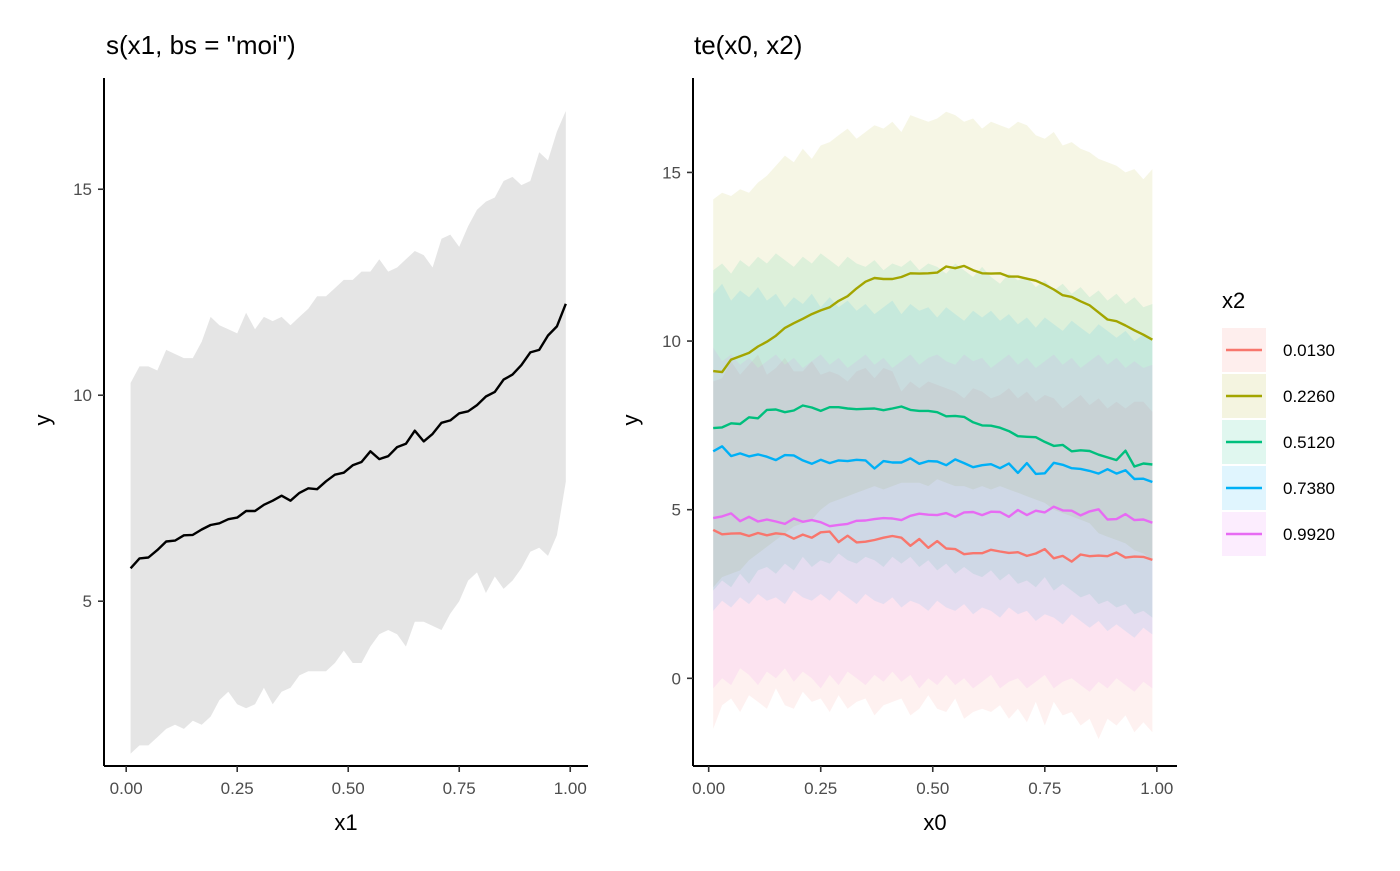 Image resolution: width=1400 pixels, height=871 pixels. I want to click on y-ticks: 5 10 15, so click(88, 395).